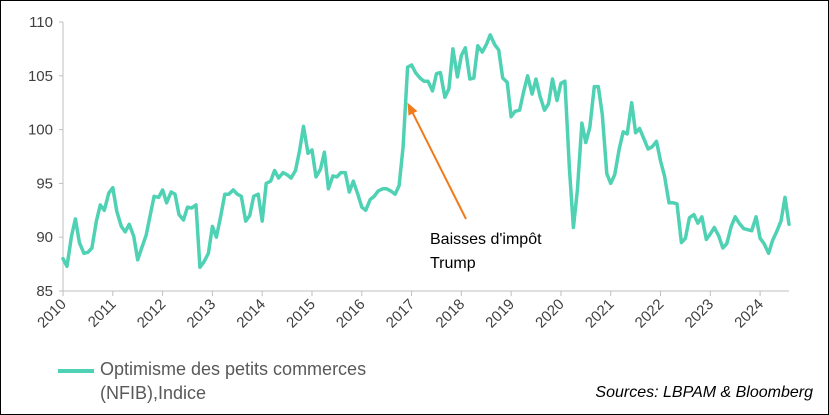  I want to click on annotation-arrow-group, so click(437, 161).